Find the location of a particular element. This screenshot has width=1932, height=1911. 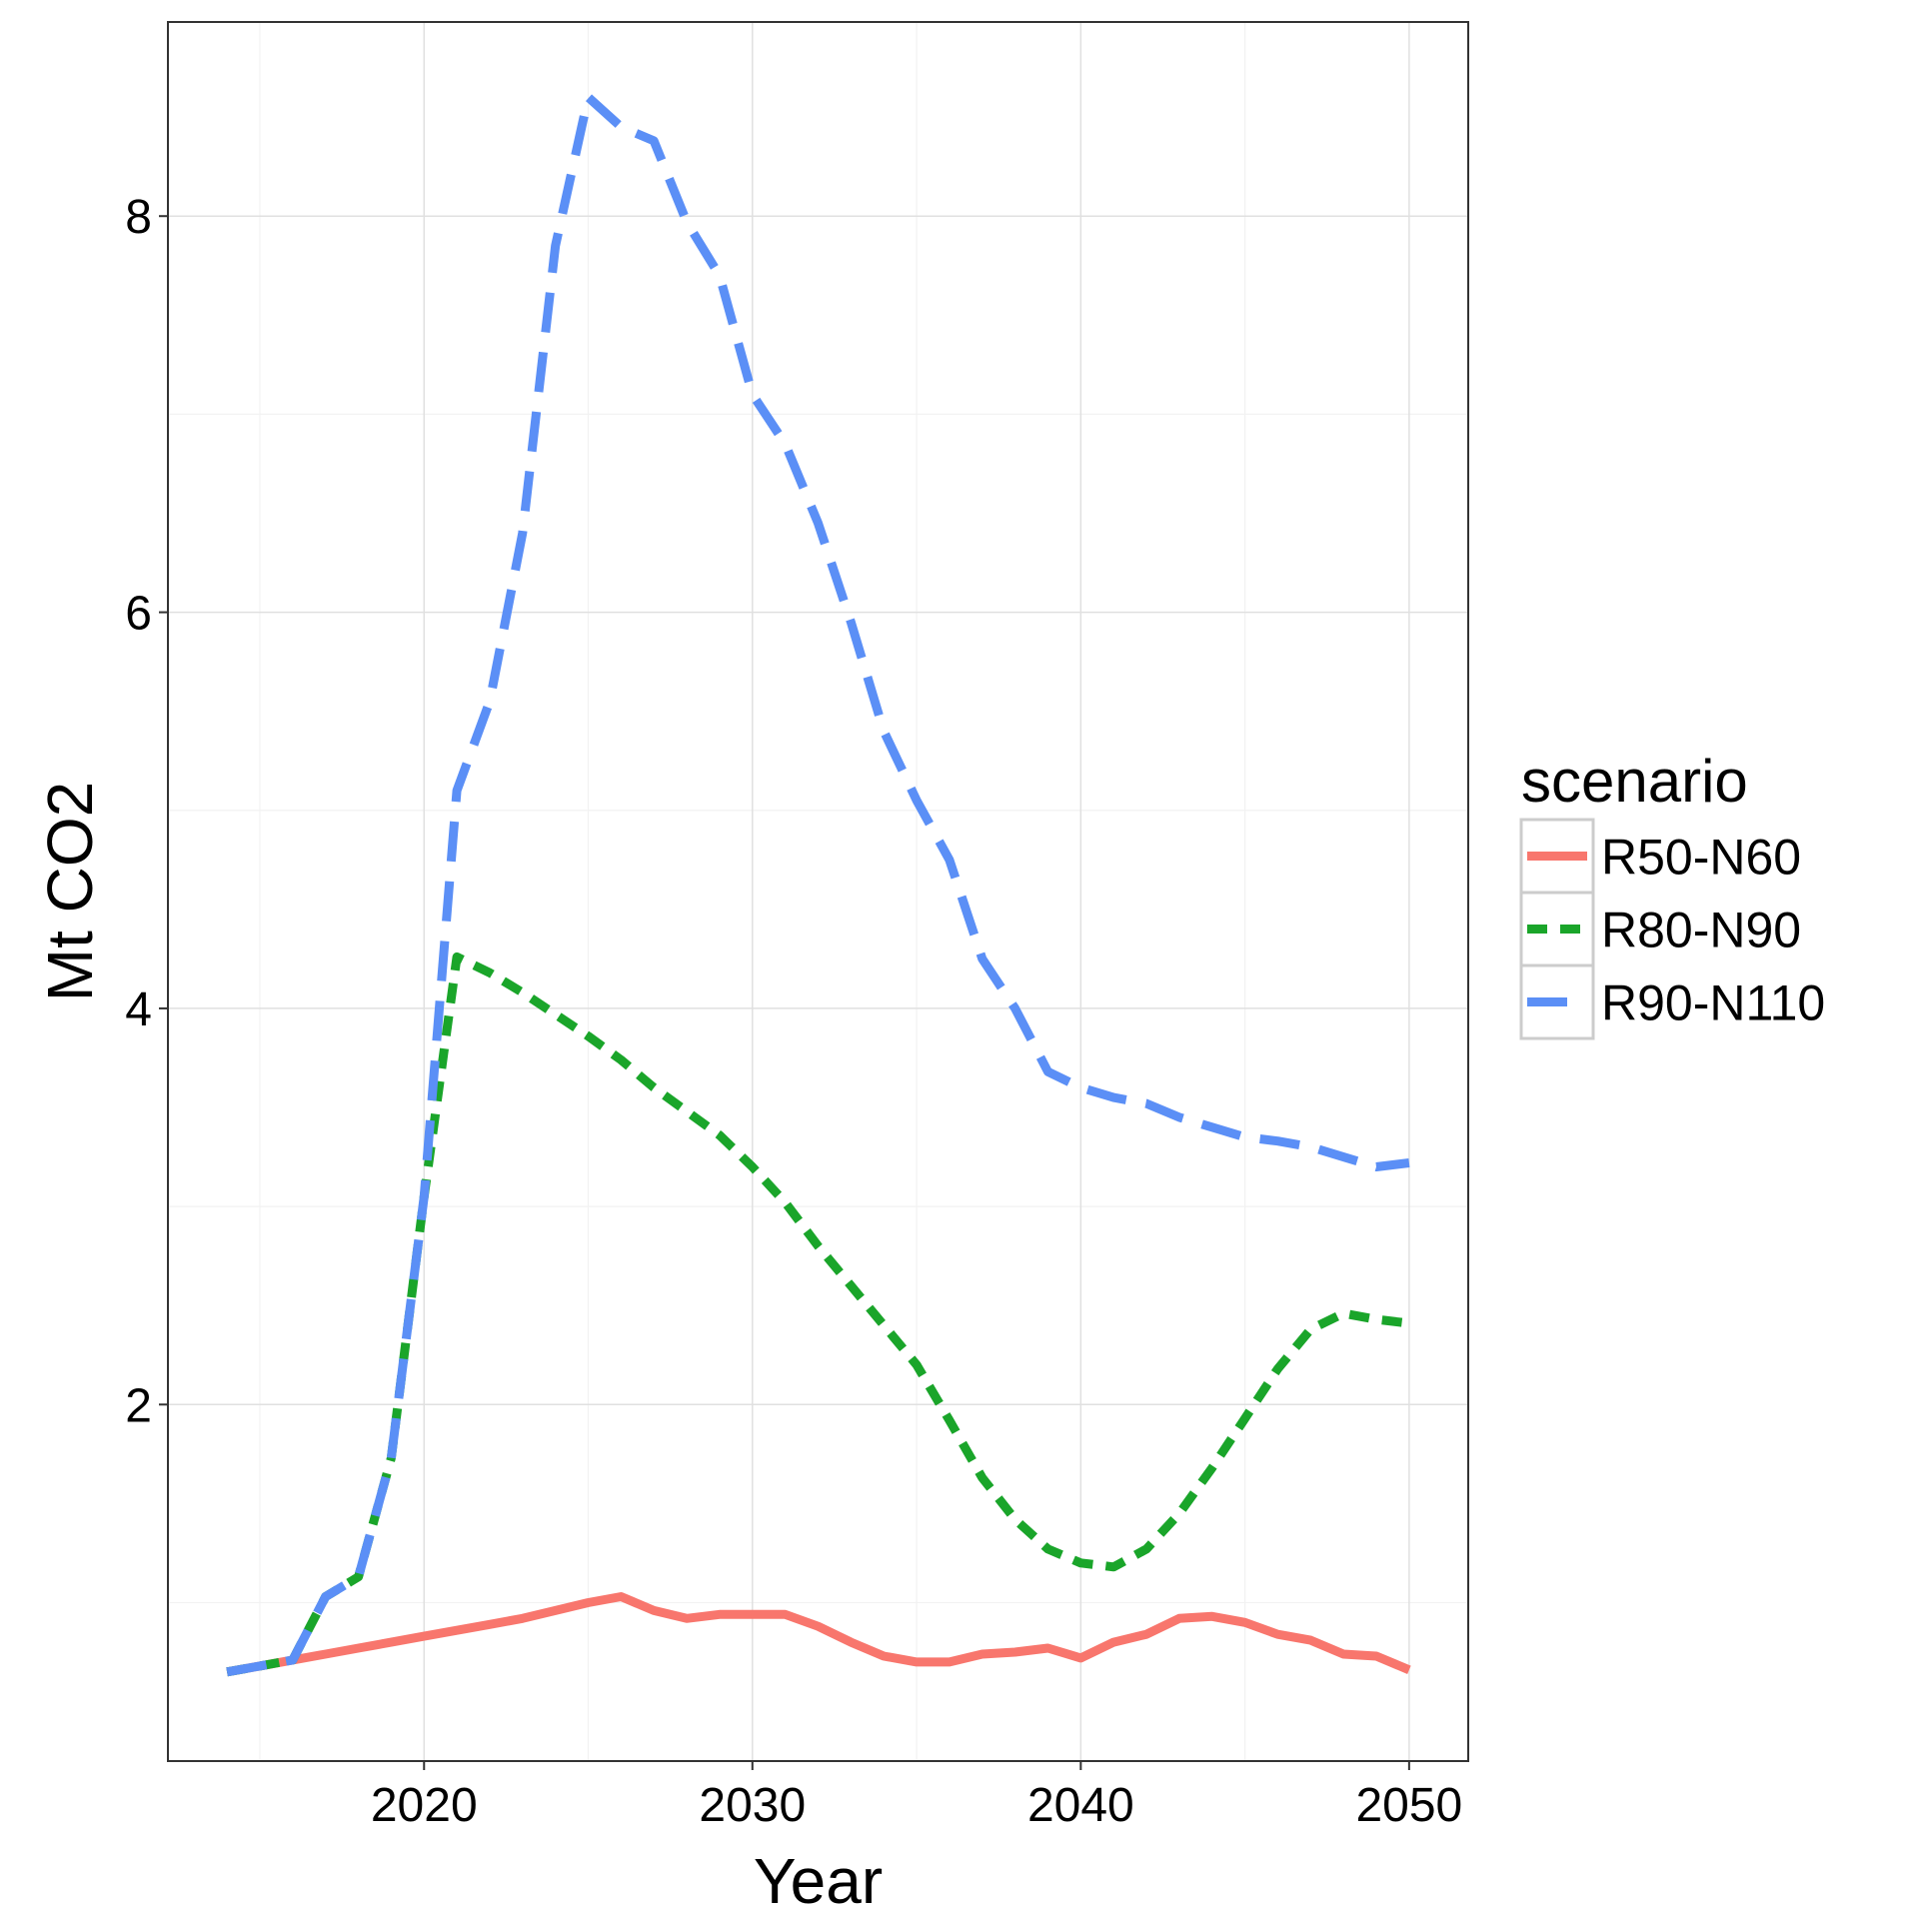

y-tick-label: 4 is located at coordinates (138, 1009).